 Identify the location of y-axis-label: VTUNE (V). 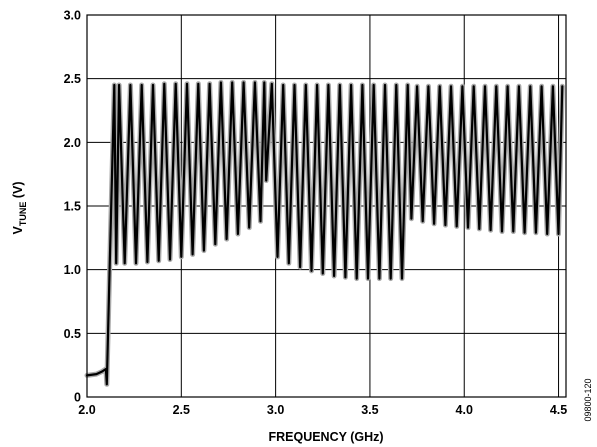
(19, 208).